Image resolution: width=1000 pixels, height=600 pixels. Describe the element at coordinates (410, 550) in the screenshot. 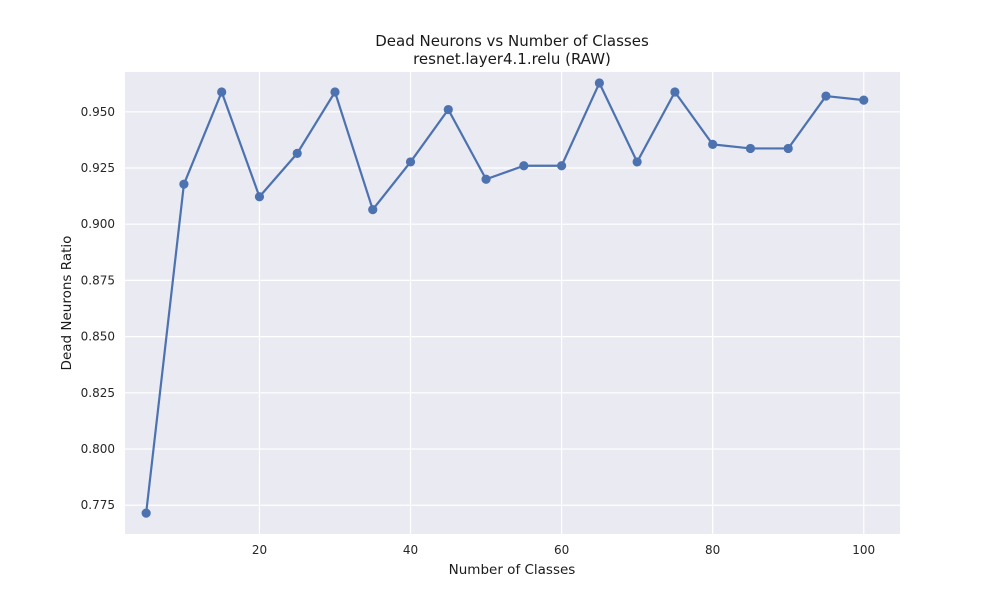

I see `x-tick-label: 40` at that location.